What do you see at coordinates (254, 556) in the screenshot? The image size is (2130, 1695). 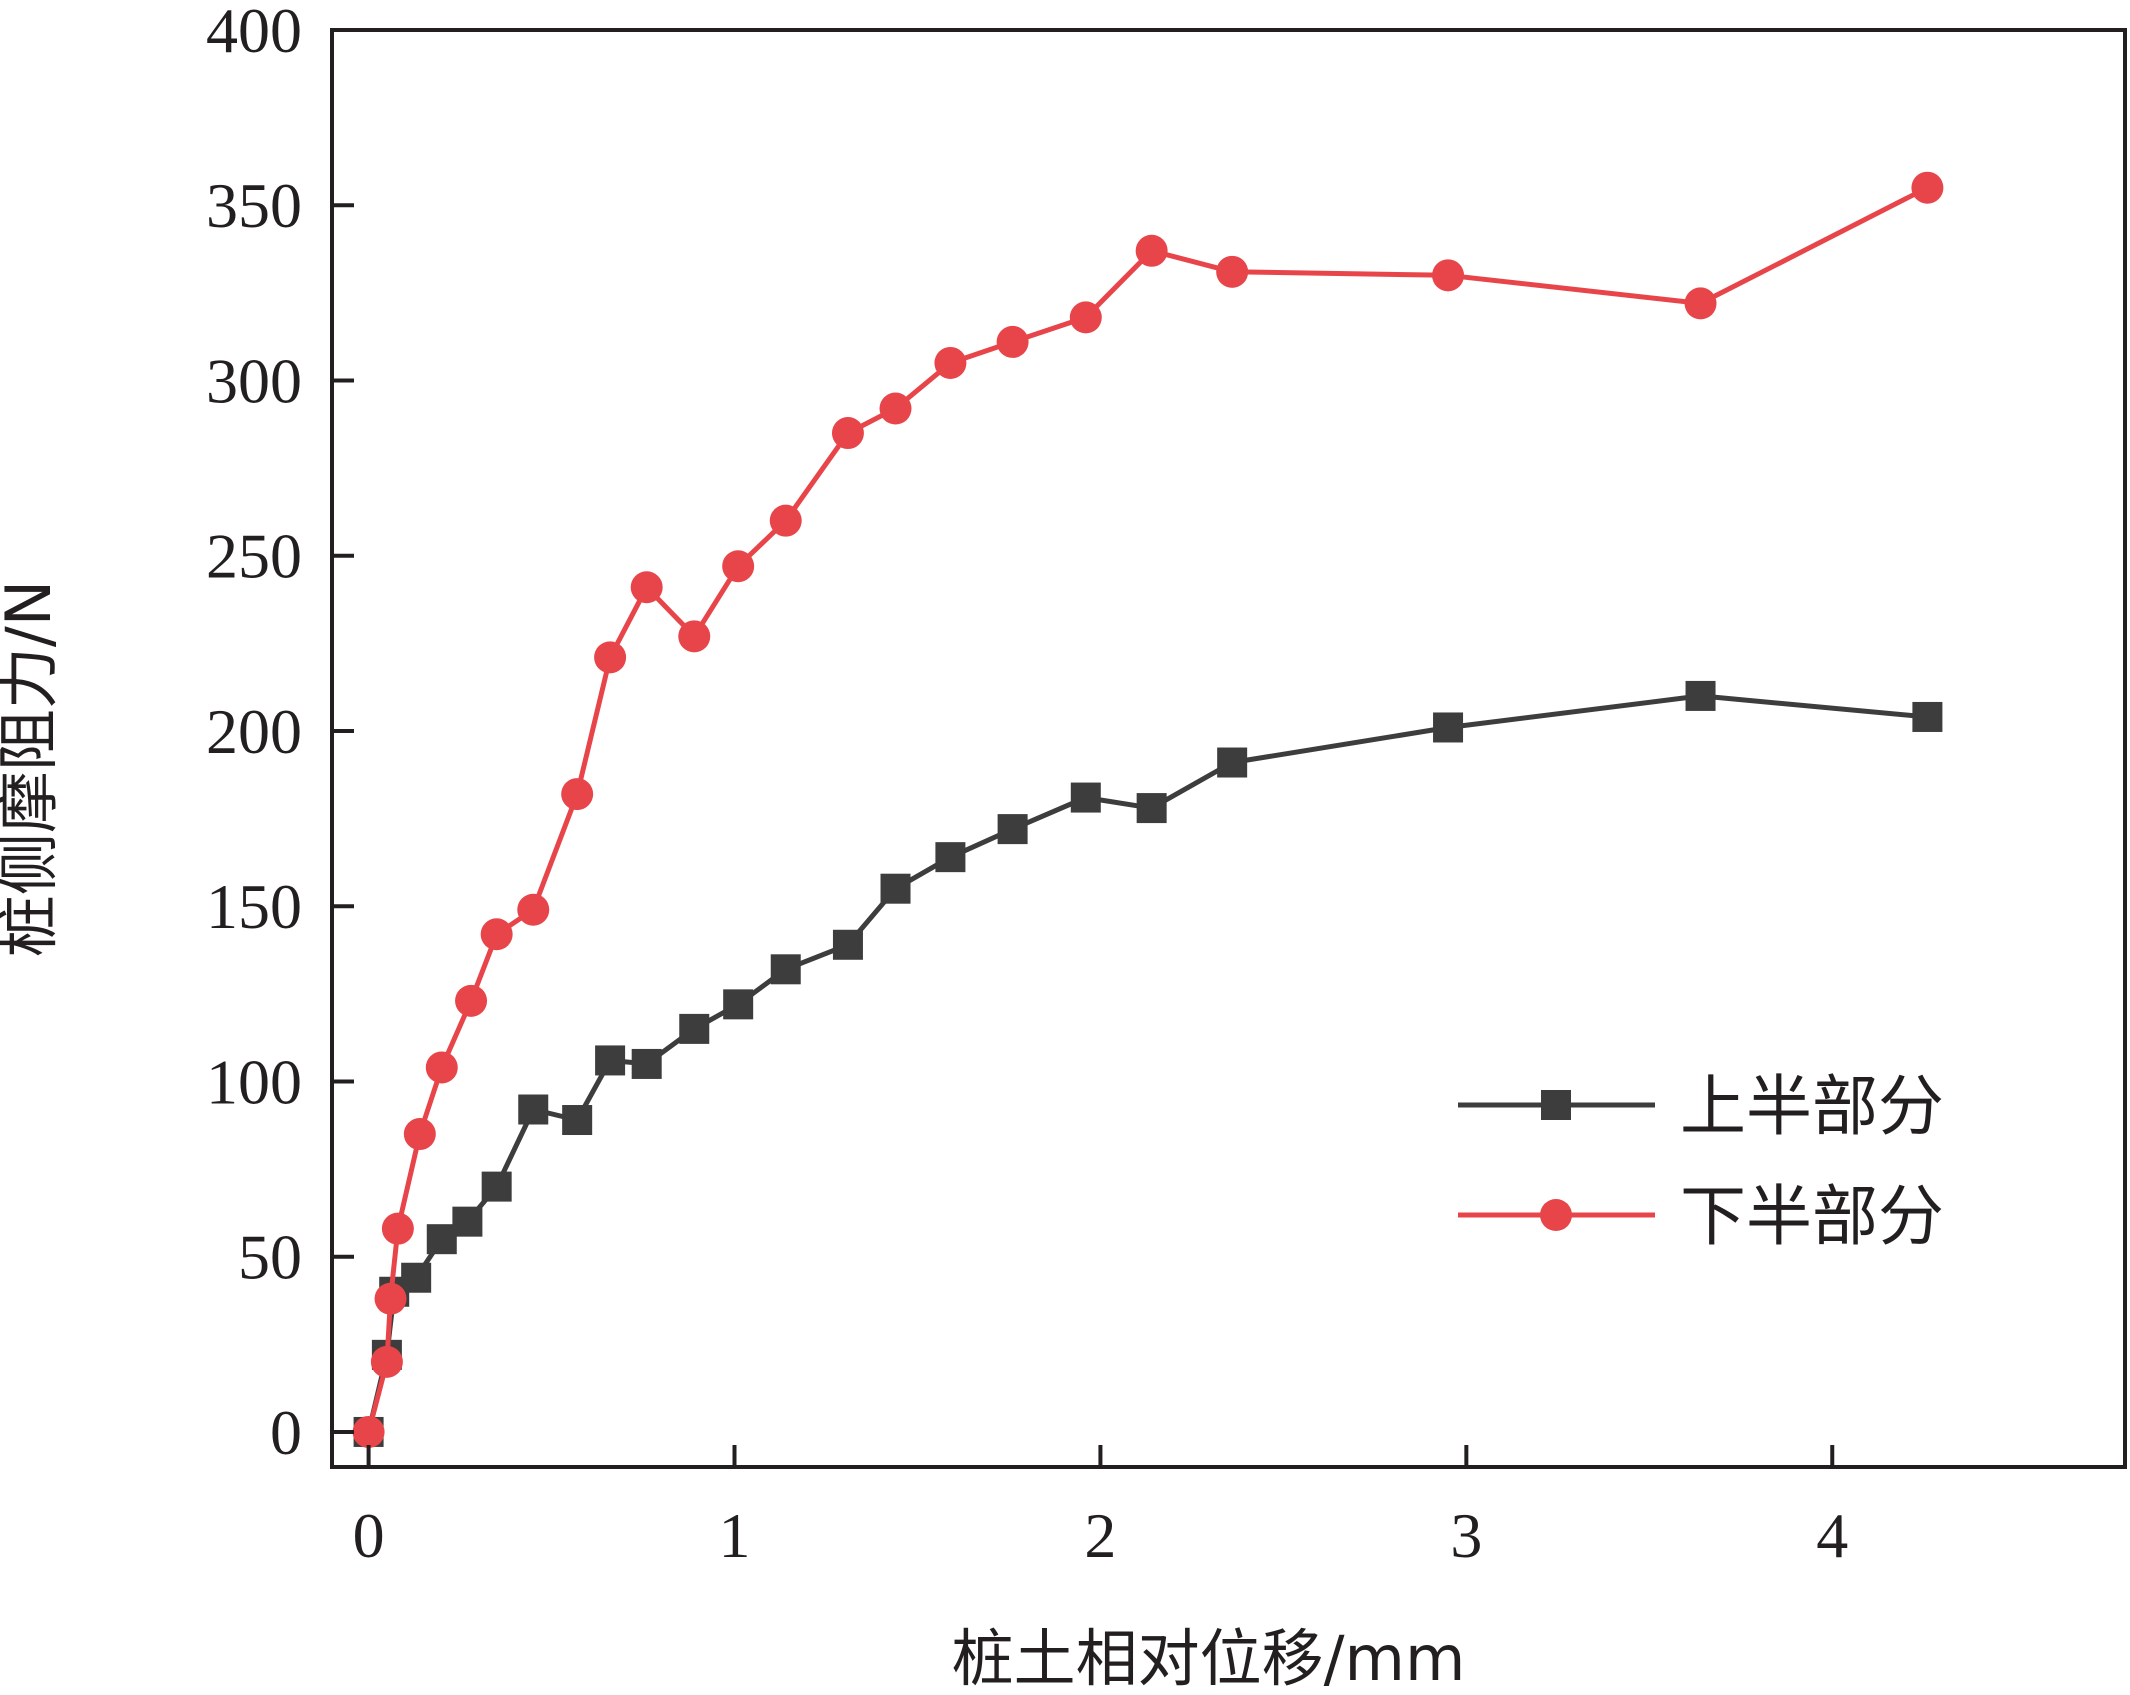 I see `y-tick-label: 250` at bounding box center [254, 556].